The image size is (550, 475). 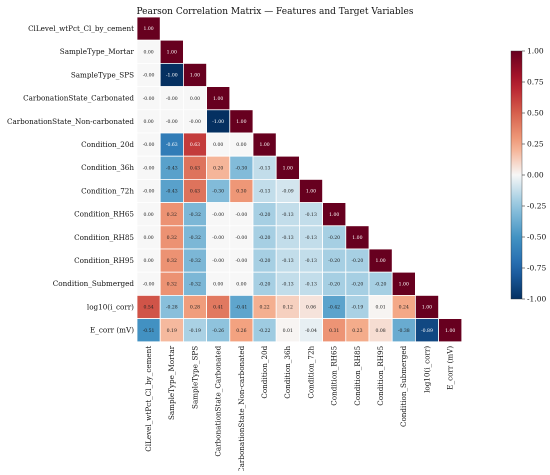 I want to click on cell-value-label: 0.23, so click(x=357, y=331).